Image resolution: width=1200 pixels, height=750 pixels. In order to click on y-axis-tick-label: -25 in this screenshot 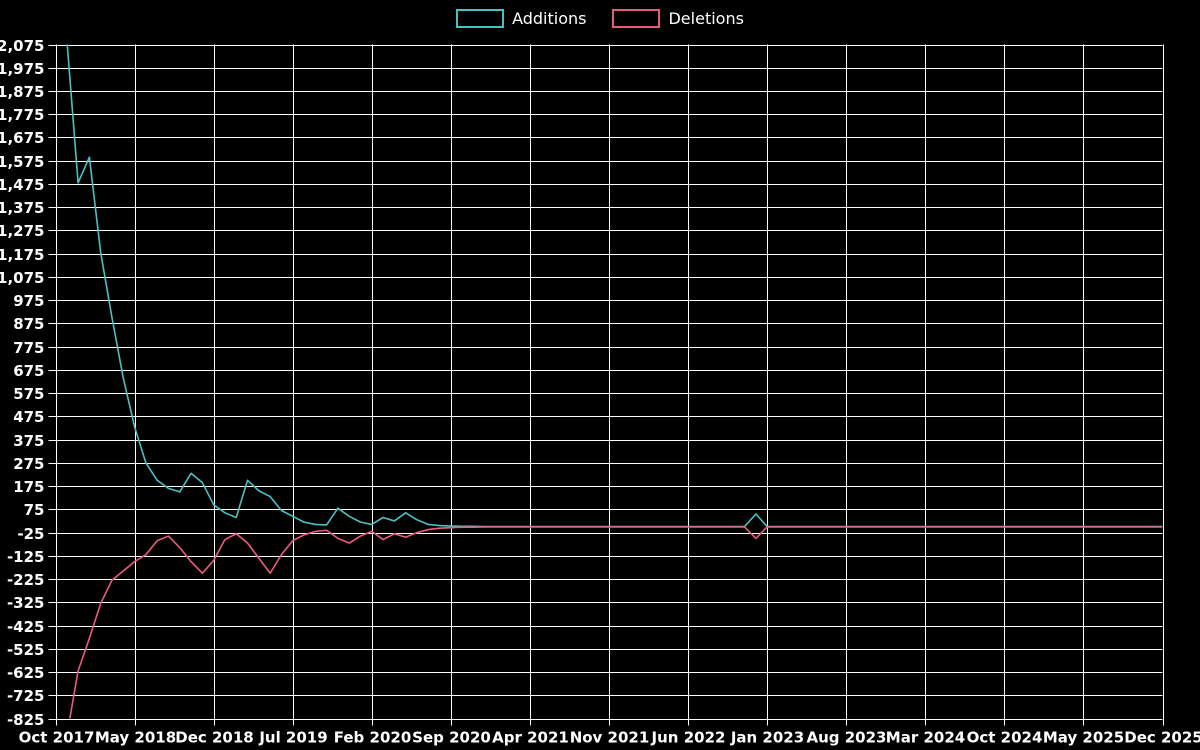, I will do `click(30, 534)`.